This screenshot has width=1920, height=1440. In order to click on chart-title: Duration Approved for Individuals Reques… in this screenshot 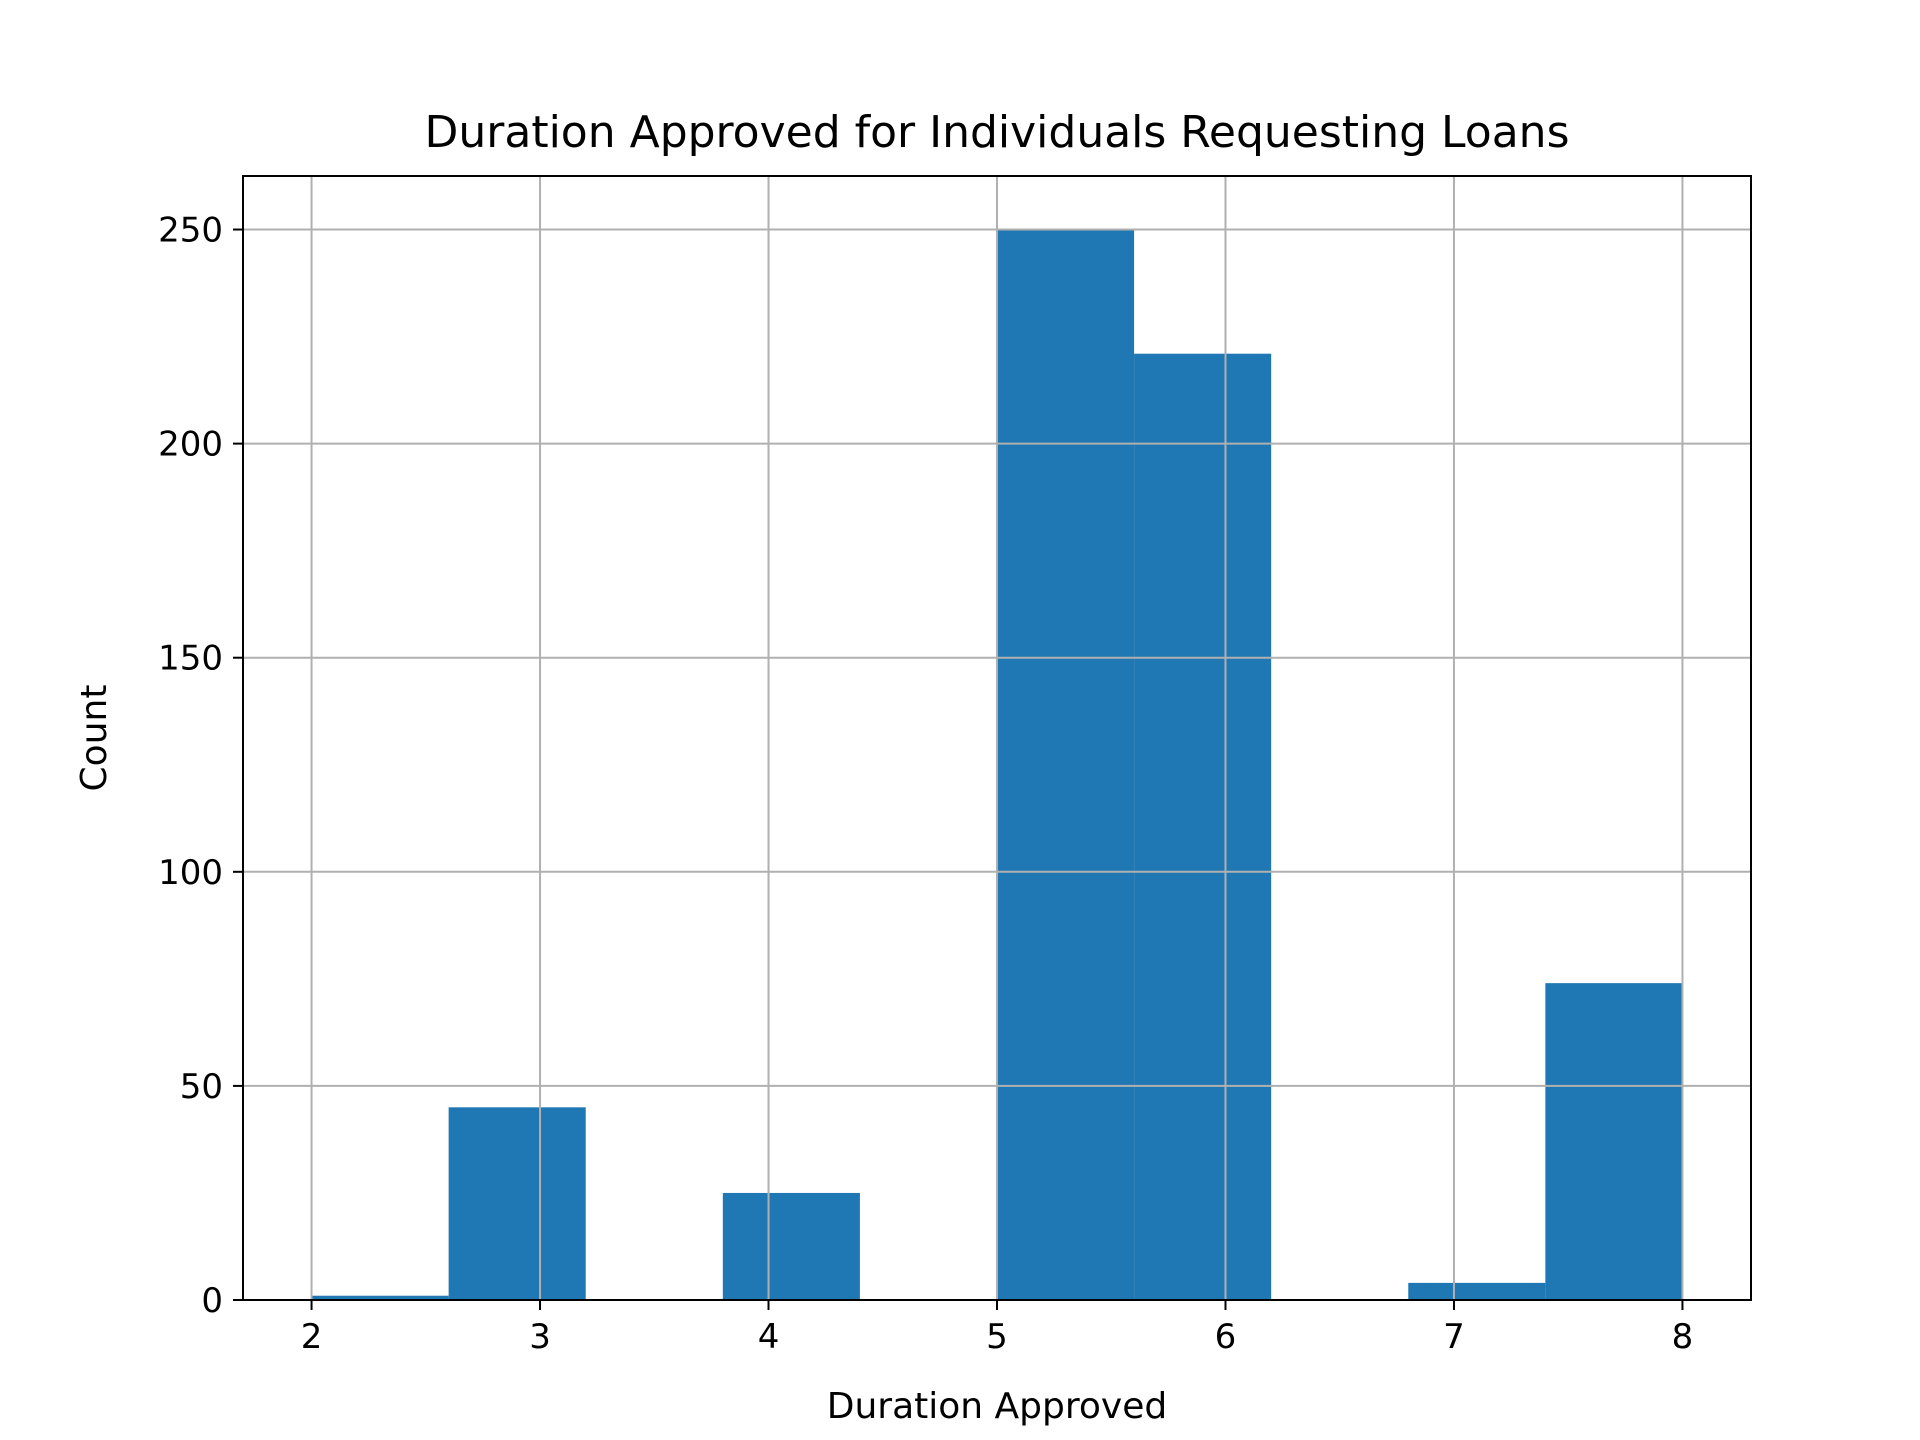, I will do `click(997, 132)`.